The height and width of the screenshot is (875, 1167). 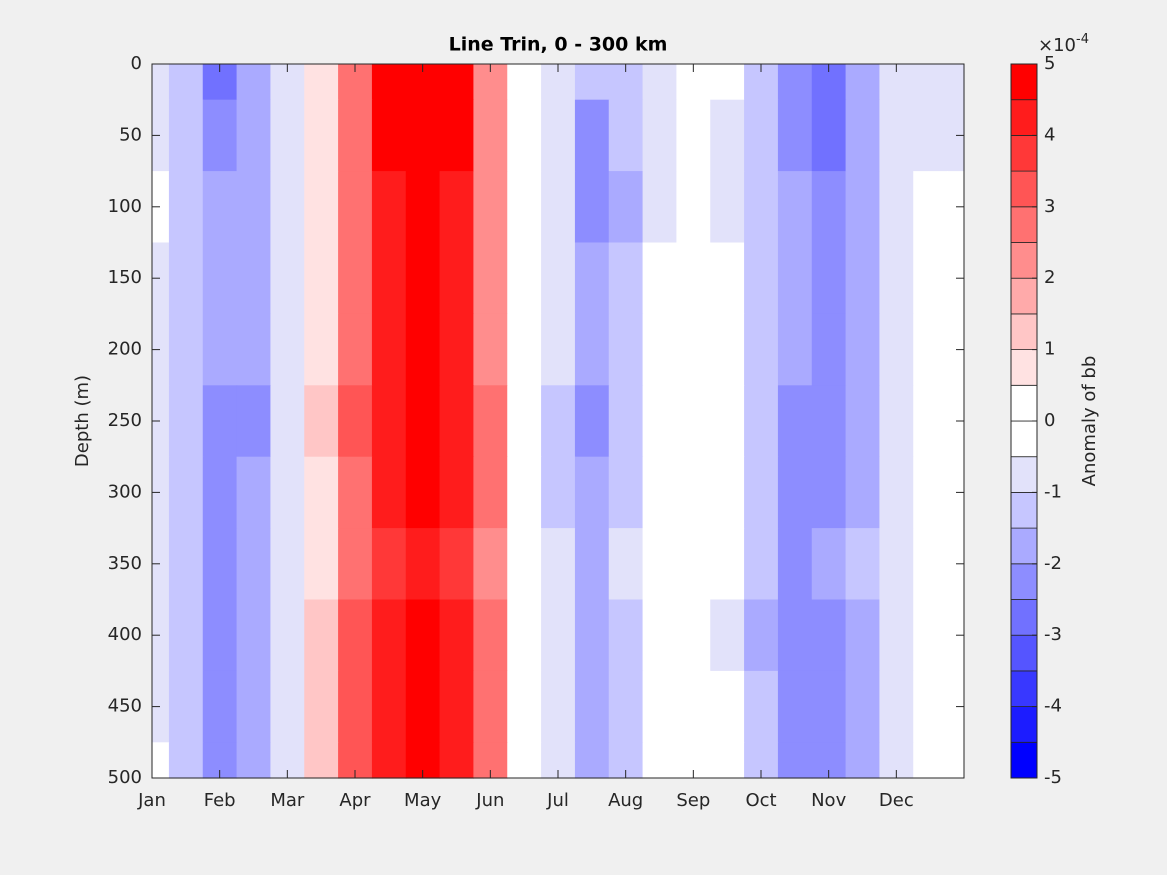 What do you see at coordinates (693, 800) in the screenshot?
I see `x-tick-label: Sep` at bounding box center [693, 800].